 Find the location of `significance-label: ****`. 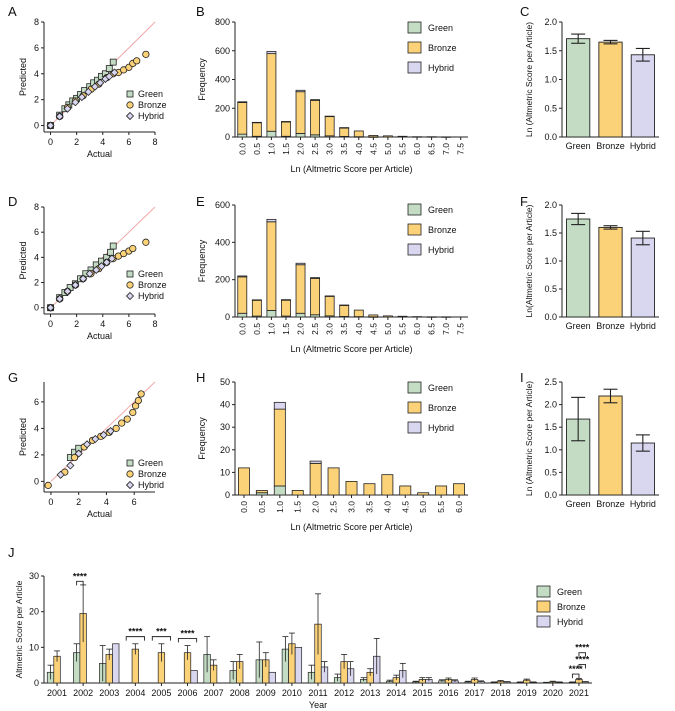

significance-label: **** is located at coordinates (80, 576).